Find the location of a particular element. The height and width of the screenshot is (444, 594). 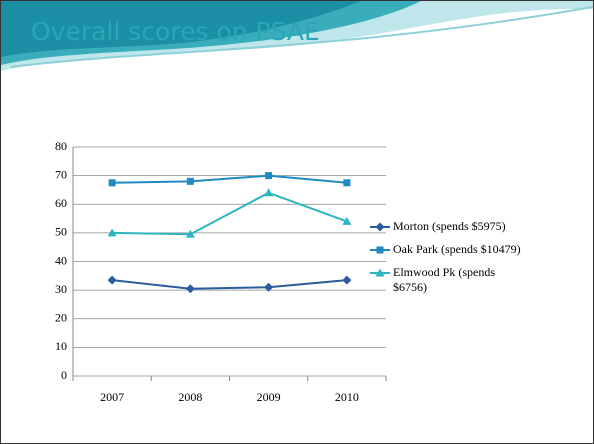

y-tick-label: 60 is located at coordinates (61, 203).